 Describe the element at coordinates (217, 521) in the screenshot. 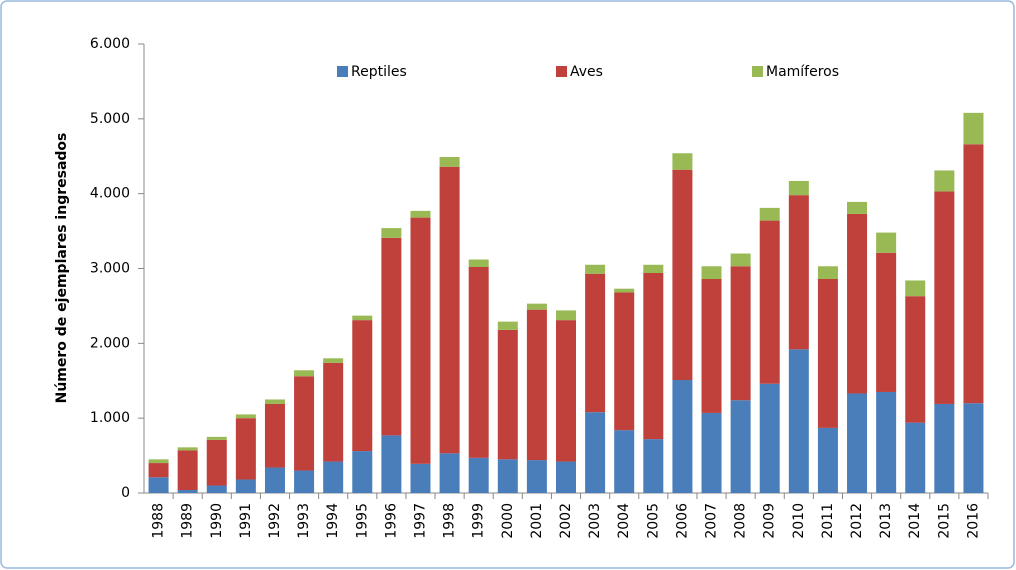

I see `x-tick-label: 1990` at that location.